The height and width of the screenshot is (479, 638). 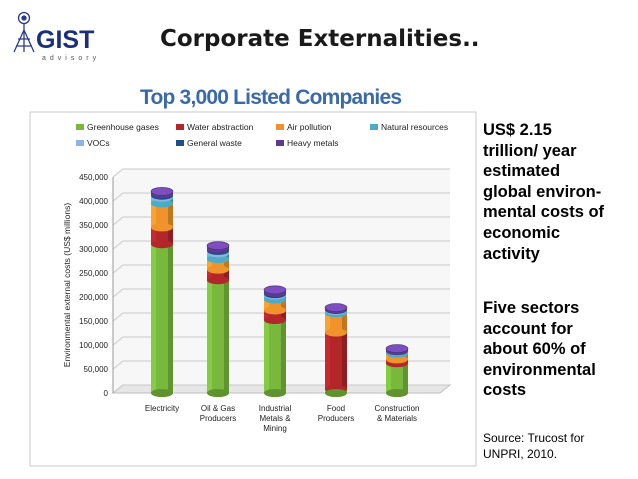 What do you see at coordinates (214, 143) in the screenshot?
I see `legend-label: General waste` at bounding box center [214, 143].